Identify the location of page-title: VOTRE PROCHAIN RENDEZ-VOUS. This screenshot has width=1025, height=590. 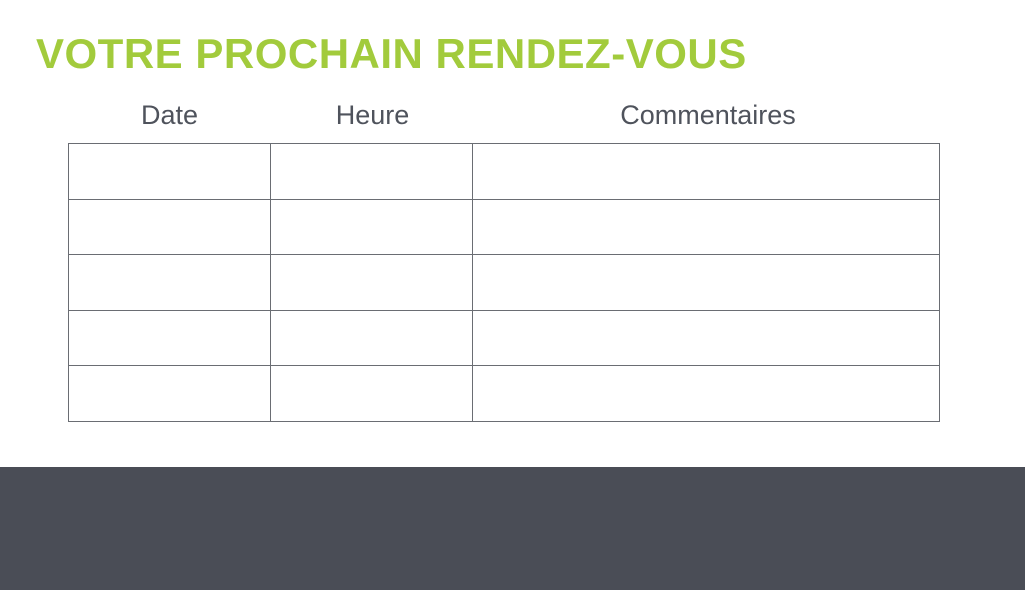
(391, 53).